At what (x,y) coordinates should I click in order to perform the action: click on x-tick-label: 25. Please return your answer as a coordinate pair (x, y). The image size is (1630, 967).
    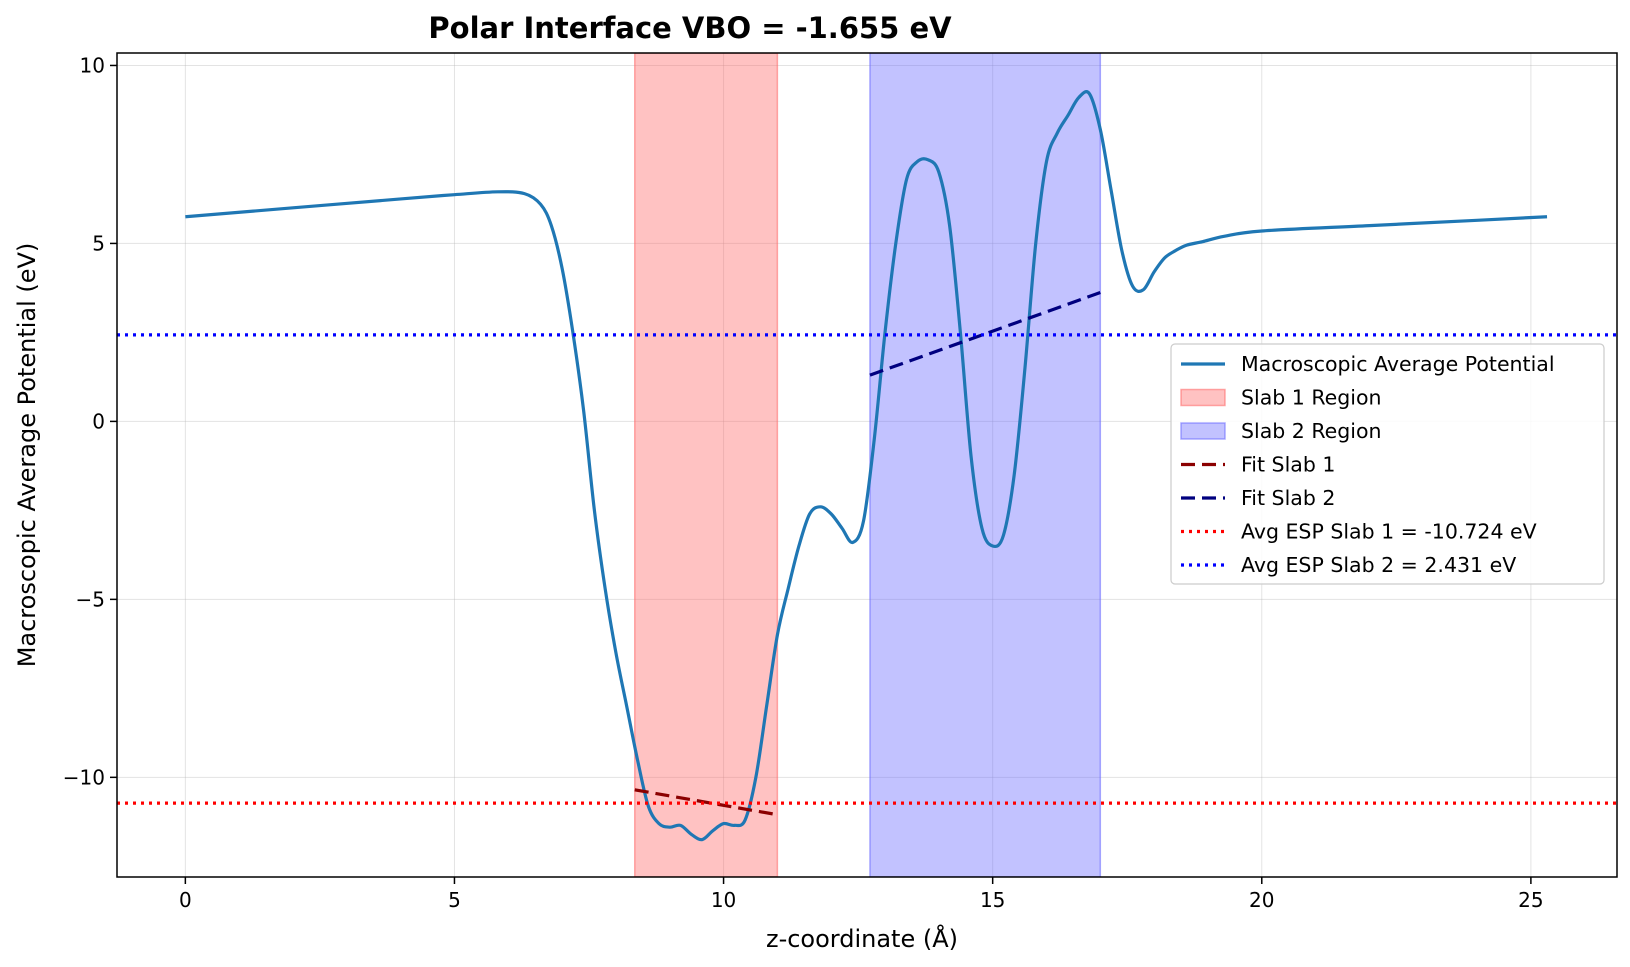
    Looking at the image, I should click on (1530, 900).